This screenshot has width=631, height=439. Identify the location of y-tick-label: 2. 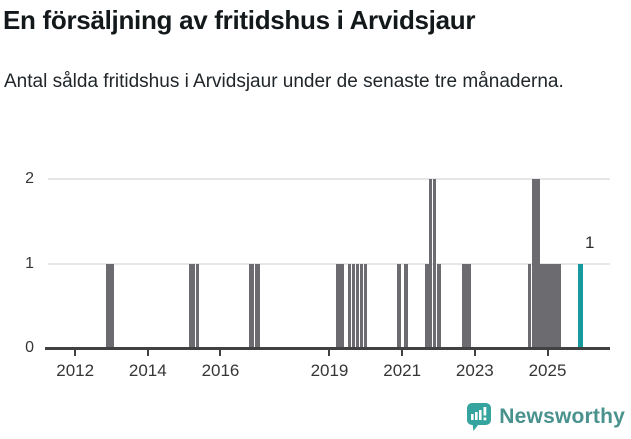
(29, 178).